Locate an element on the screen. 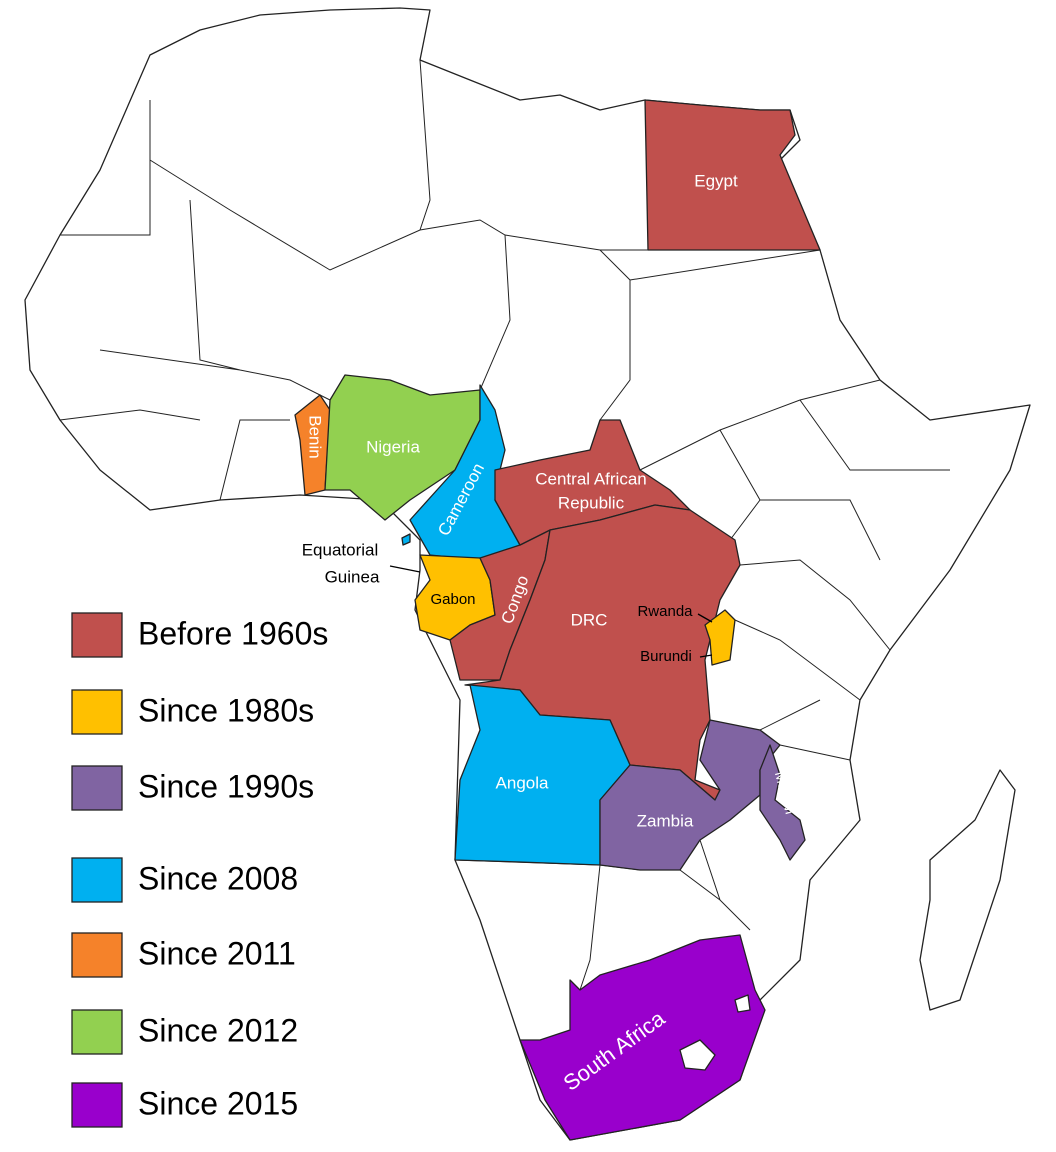  country-label: Angola is located at coordinates (522, 782).